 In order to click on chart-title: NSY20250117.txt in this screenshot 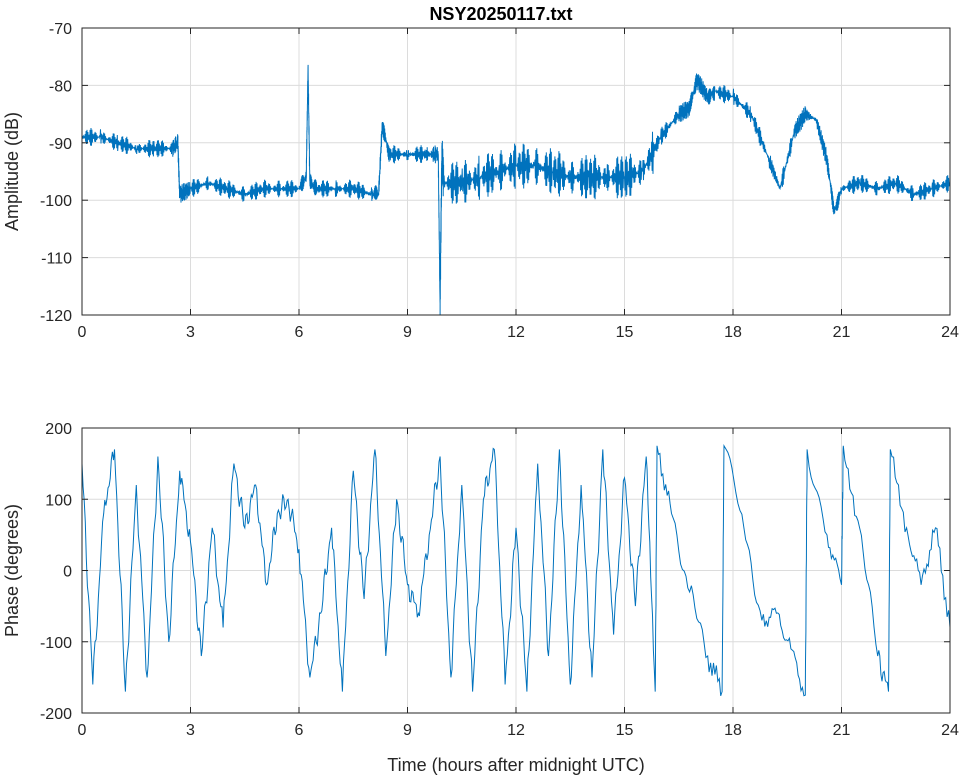, I will do `click(500, 14)`.